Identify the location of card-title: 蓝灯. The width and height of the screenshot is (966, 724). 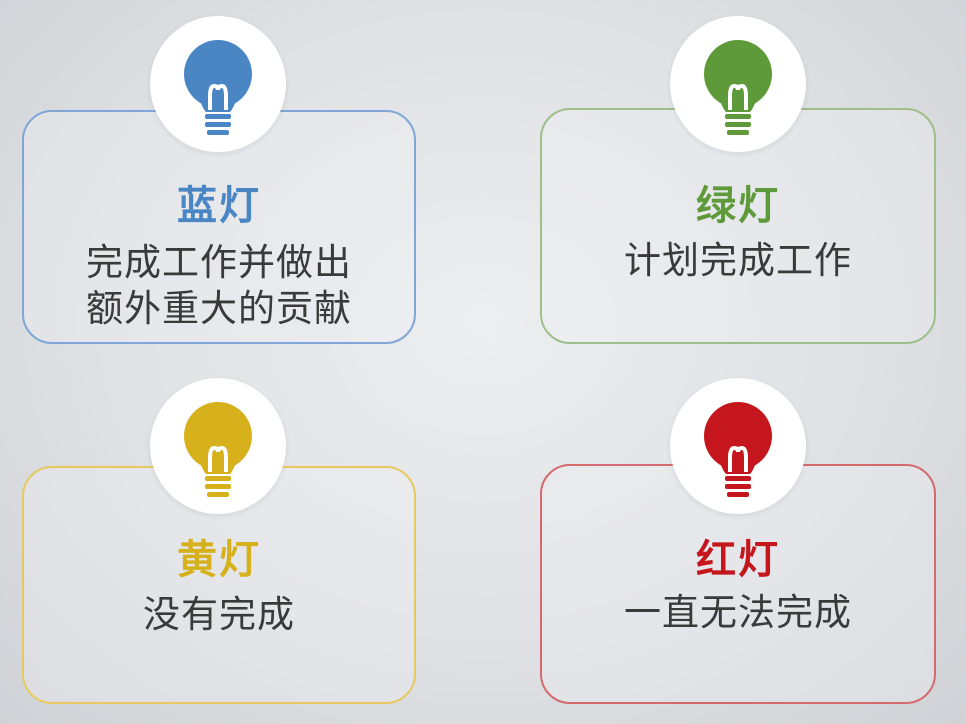
(219, 206).